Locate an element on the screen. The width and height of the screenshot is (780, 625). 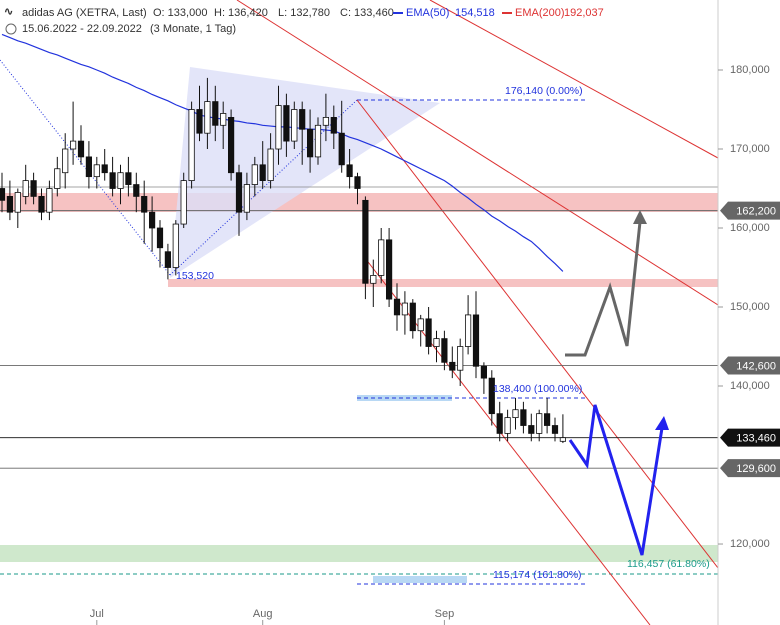
ohlc: C: 133,460 is located at coordinates (367, 13).